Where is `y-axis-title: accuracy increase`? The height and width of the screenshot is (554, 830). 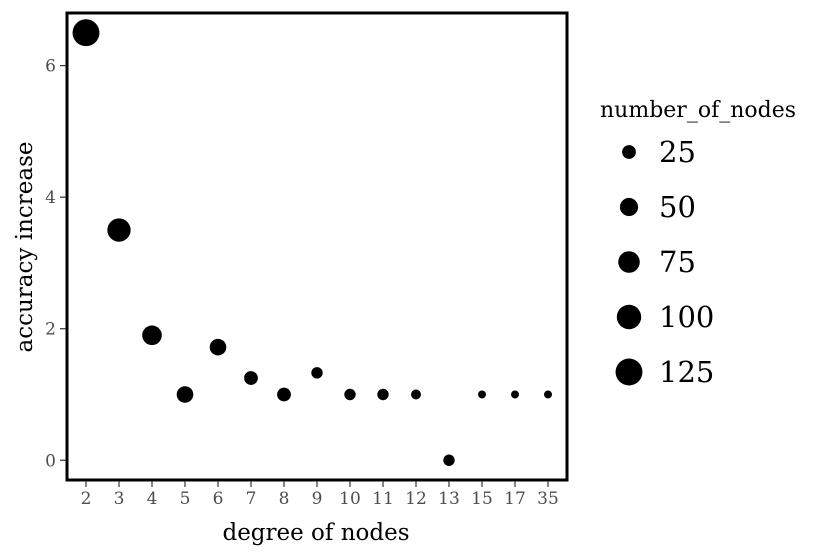
y-axis-title: accuracy increase is located at coordinates (25, 247).